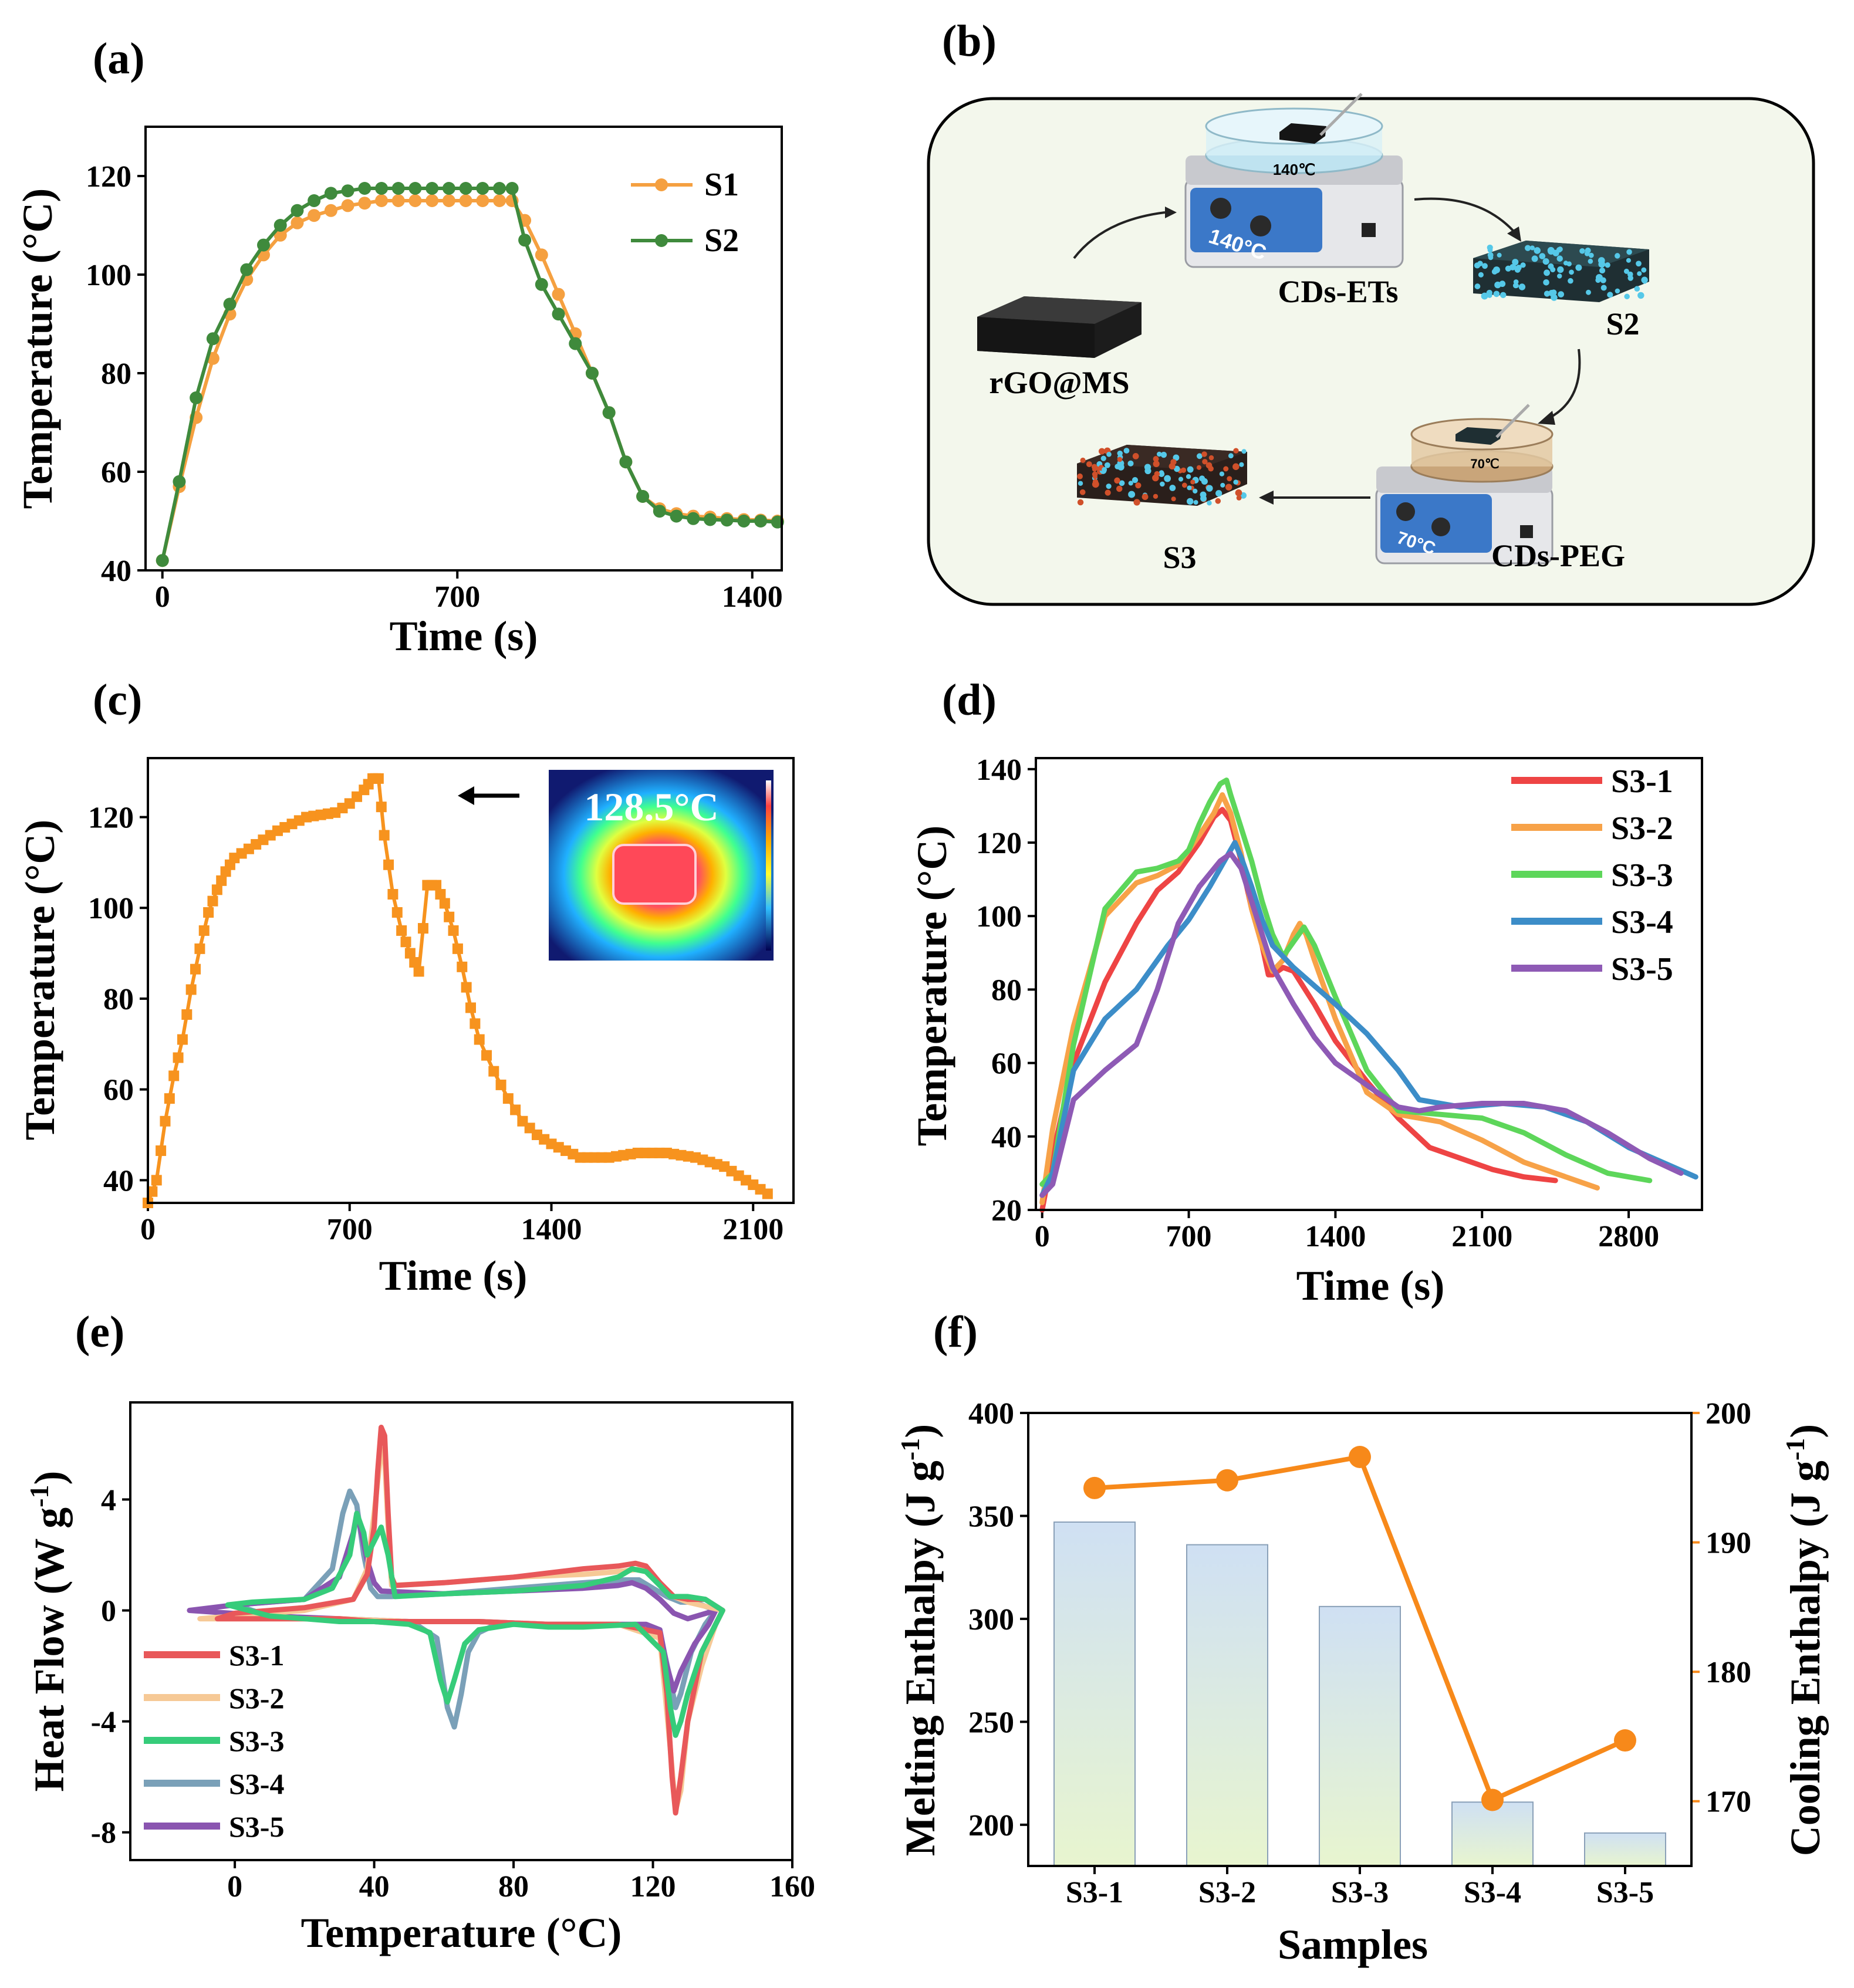 The image size is (1854, 1988). I want to click on y-tick-label-d: 40, so click(1006, 1137).